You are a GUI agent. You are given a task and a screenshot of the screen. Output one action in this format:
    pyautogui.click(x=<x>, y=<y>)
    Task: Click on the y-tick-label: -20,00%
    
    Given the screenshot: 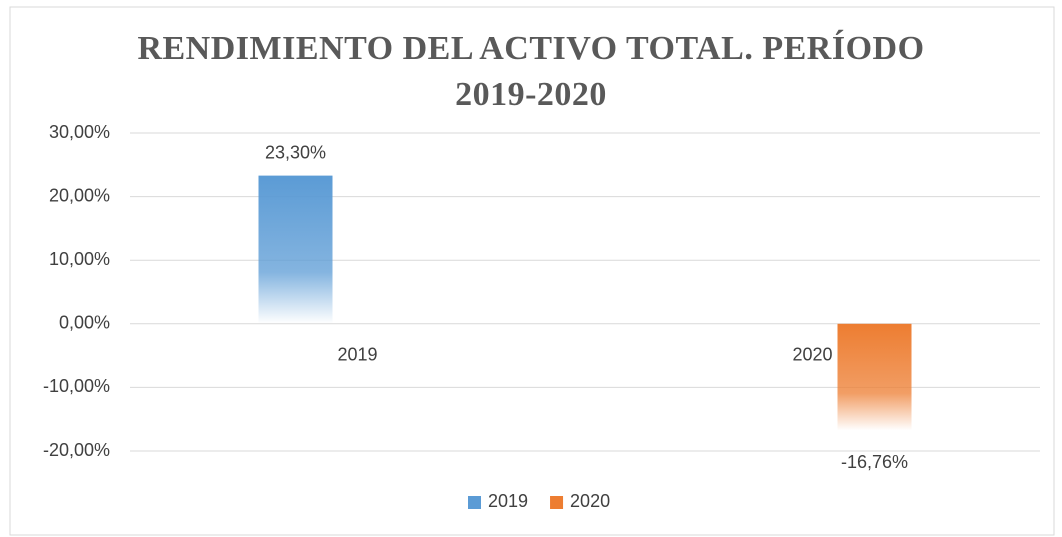 What is the action you would take?
    pyautogui.click(x=76, y=450)
    